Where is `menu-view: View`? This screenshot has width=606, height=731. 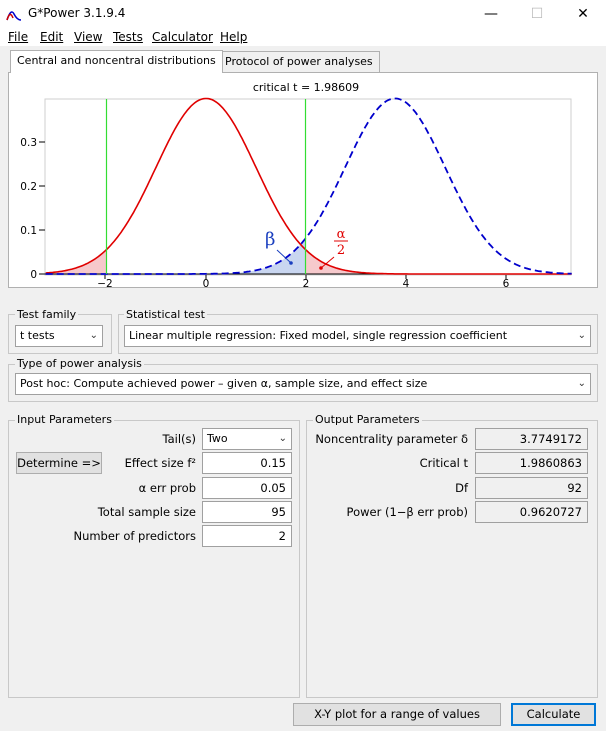 menu-view: View is located at coordinates (88, 37).